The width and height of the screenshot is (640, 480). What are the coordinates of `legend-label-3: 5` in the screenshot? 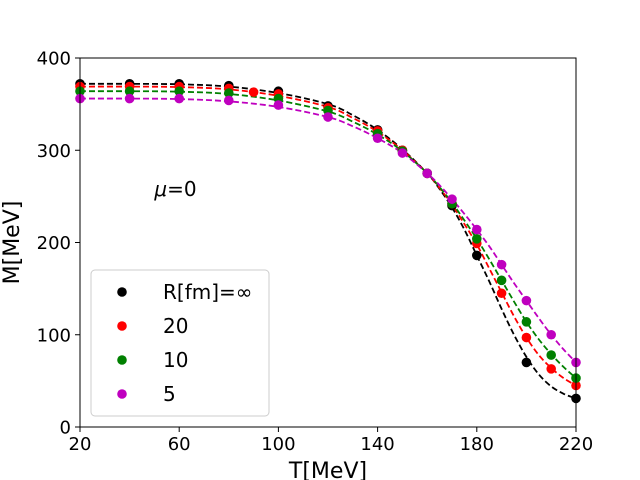 It's located at (169, 394).